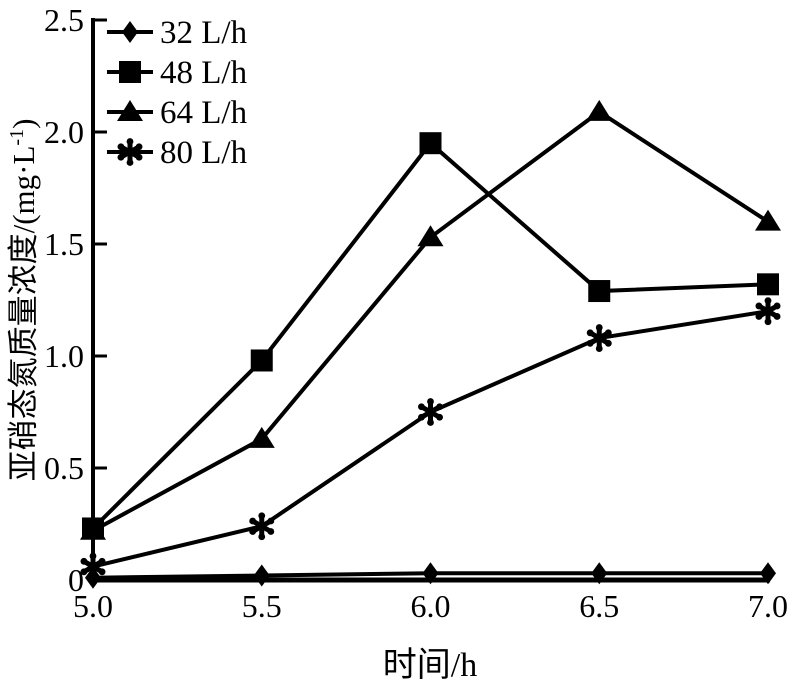 The height and width of the screenshot is (693, 800). Describe the element at coordinates (204, 33) in the screenshot. I see `legend-label: 32 L/h` at that location.